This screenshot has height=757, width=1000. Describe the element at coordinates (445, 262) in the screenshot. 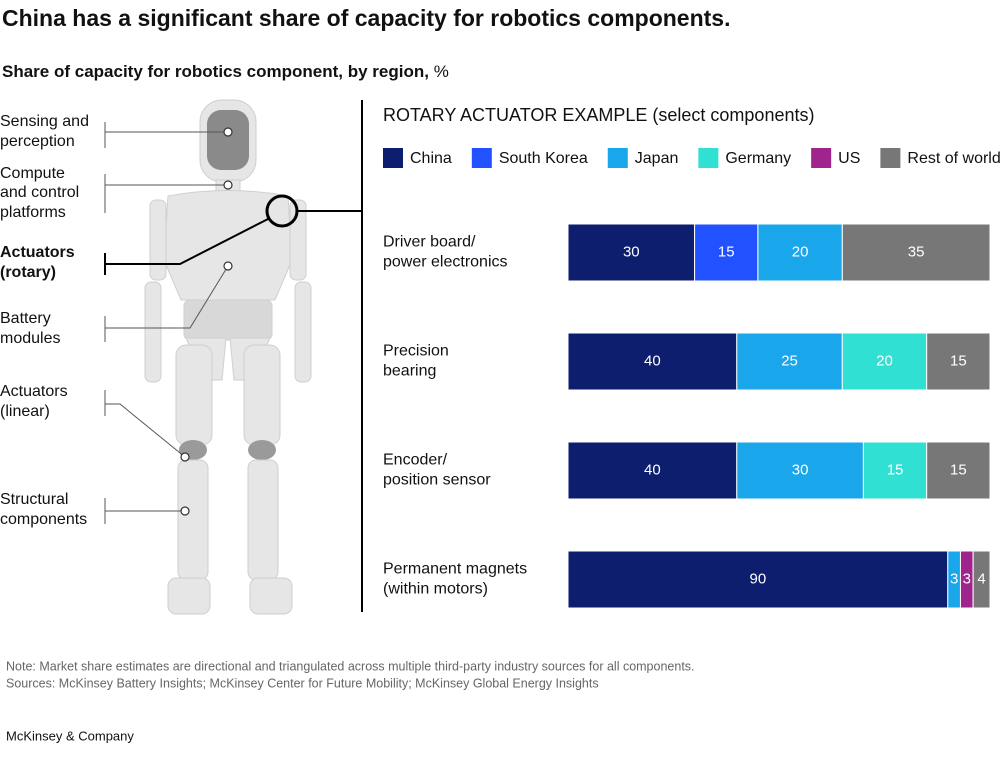

I see `category-label: power electronics` at that location.